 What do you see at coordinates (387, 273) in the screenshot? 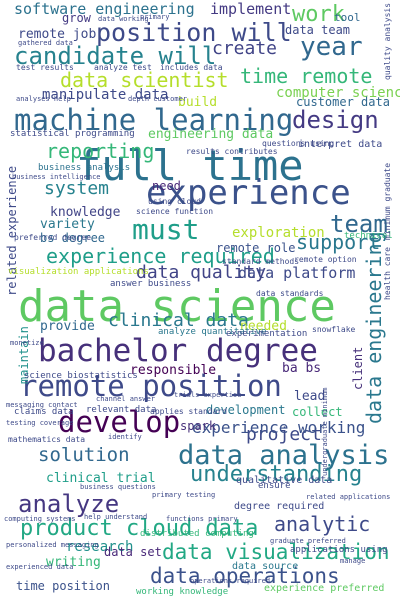
I see `word: health care` at bounding box center [387, 273].